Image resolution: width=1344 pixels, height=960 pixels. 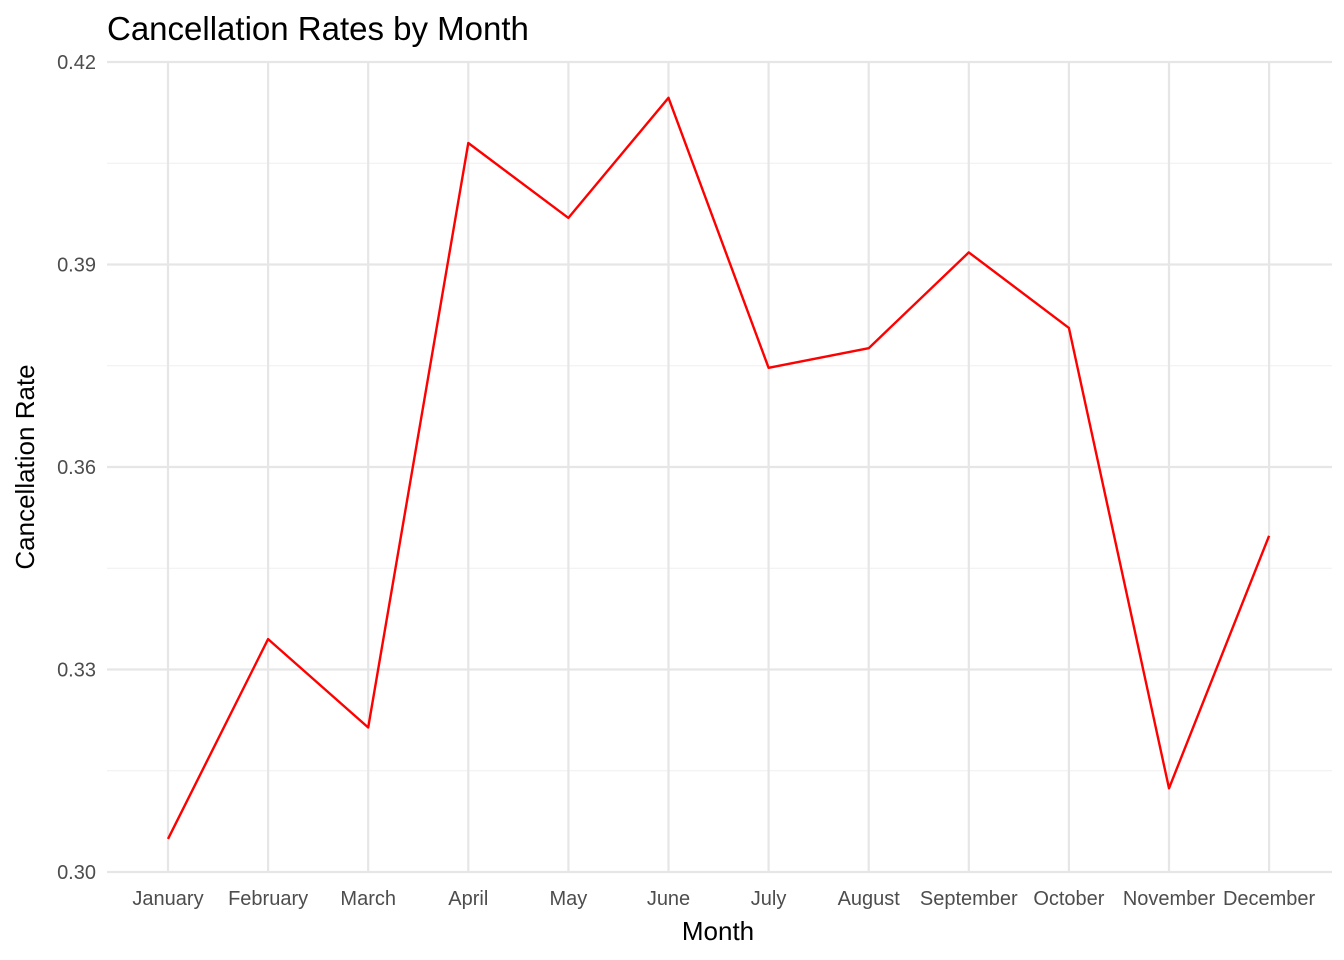 I want to click on x-axis-title: Month, so click(x=718, y=931).